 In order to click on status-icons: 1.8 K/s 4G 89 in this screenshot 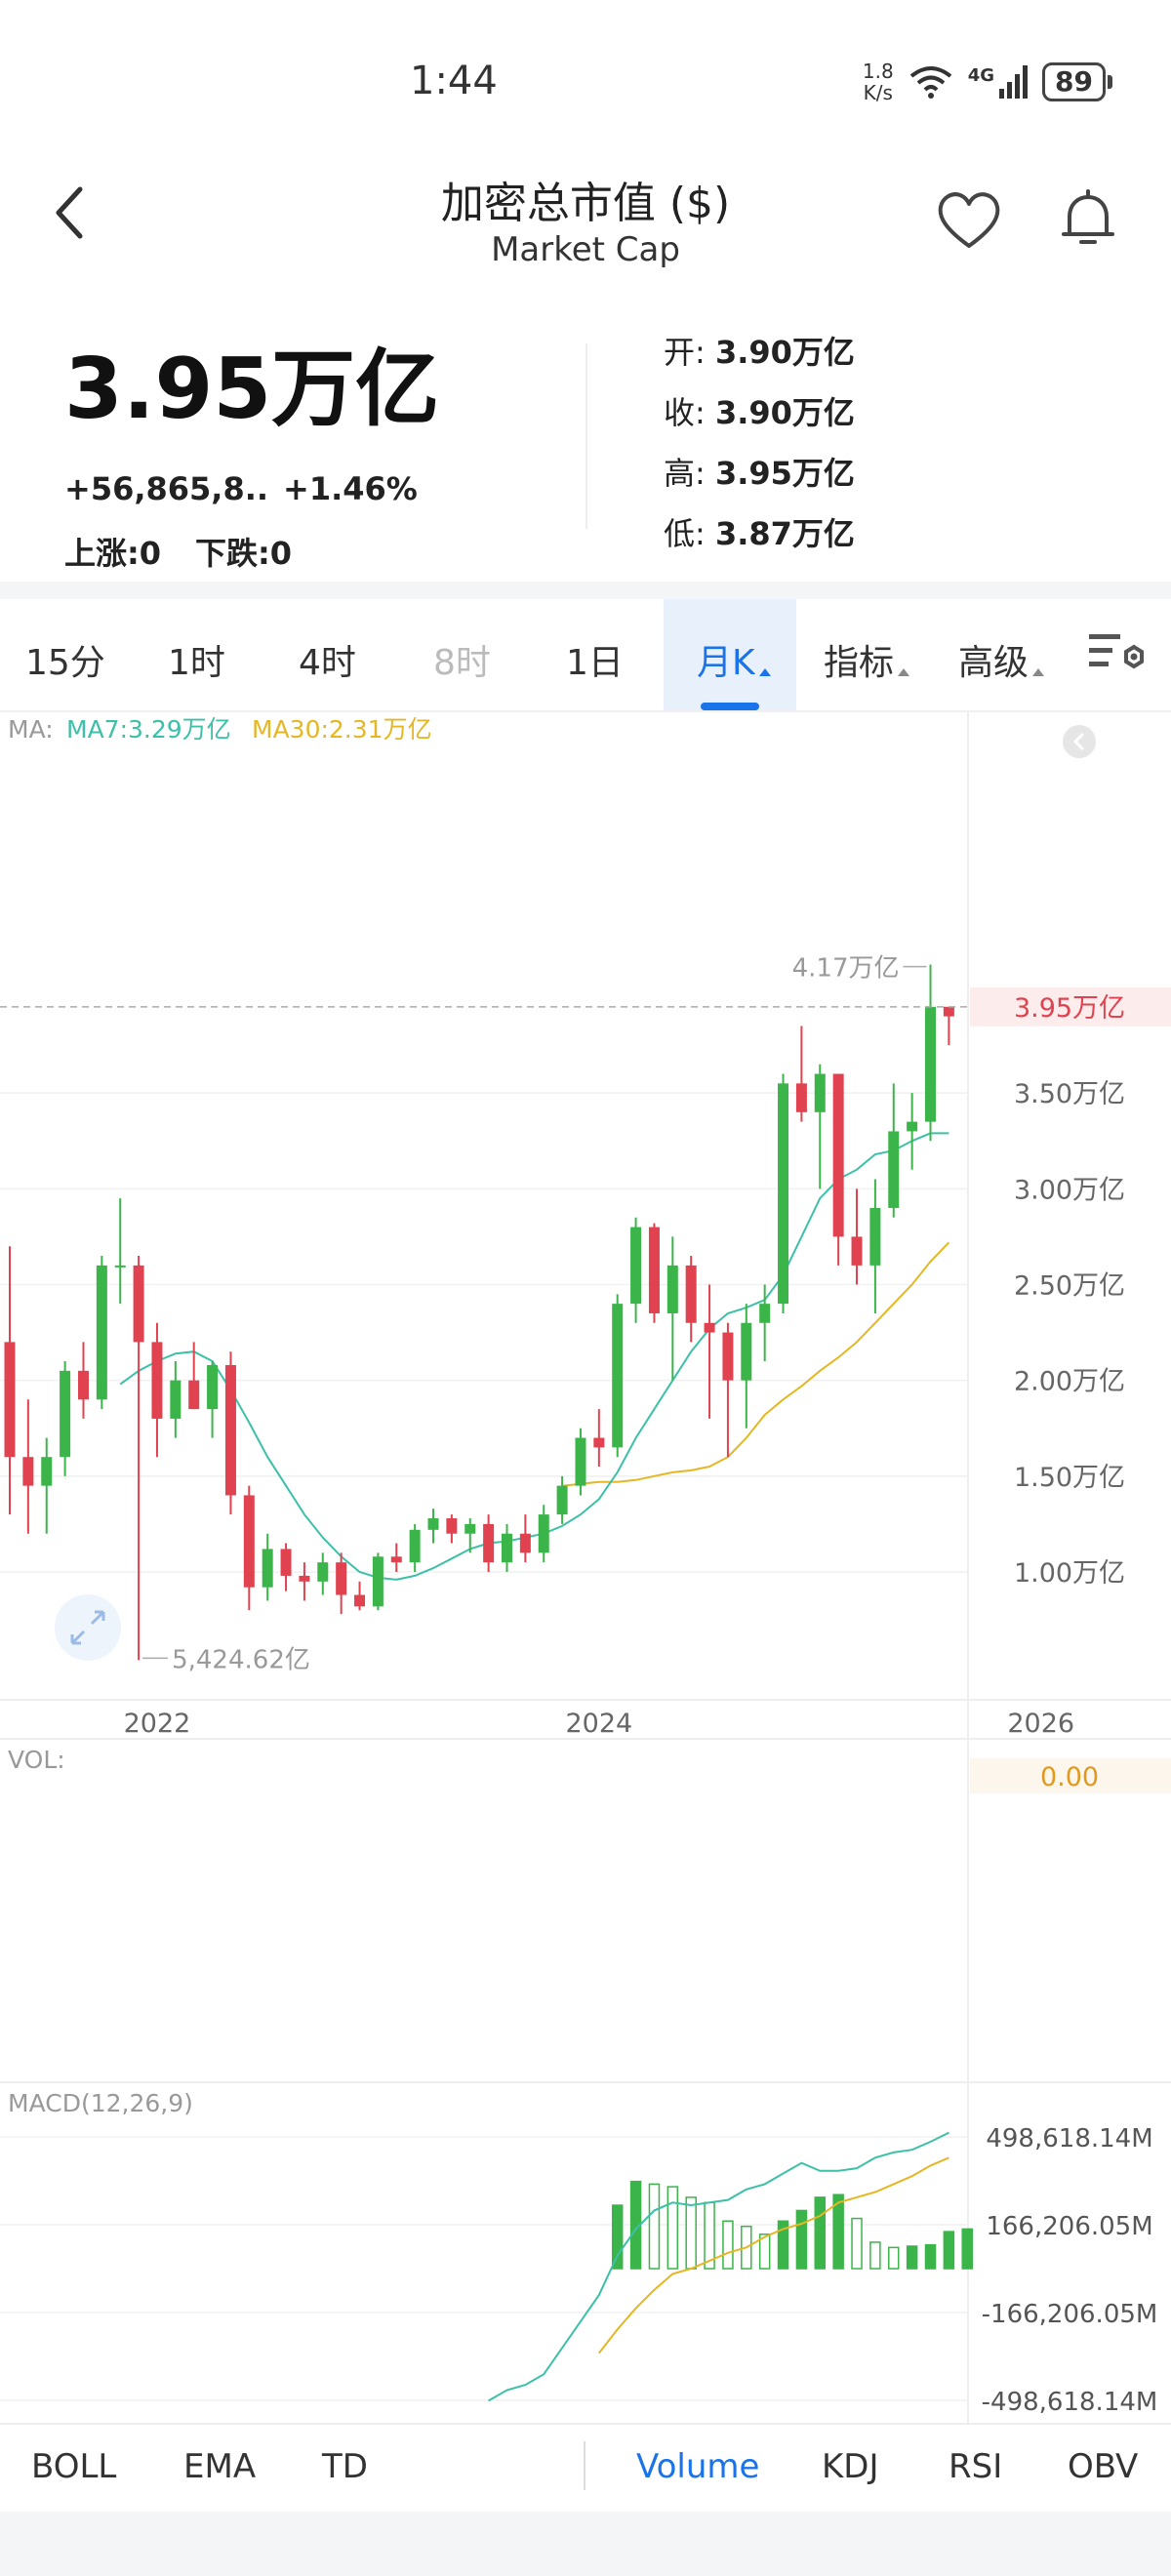, I will do `click(987, 81)`.